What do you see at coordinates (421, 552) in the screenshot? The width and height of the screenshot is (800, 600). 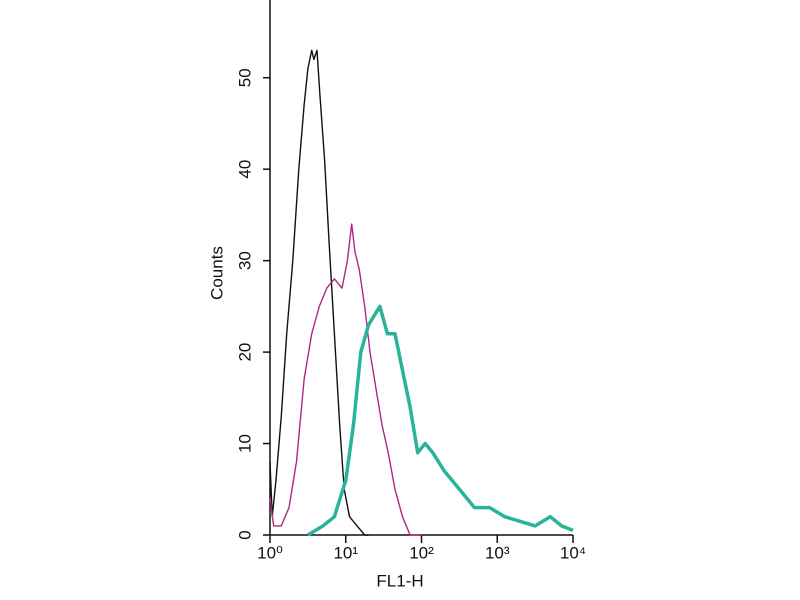 I see `x-tick-label: 10²` at bounding box center [421, 552].